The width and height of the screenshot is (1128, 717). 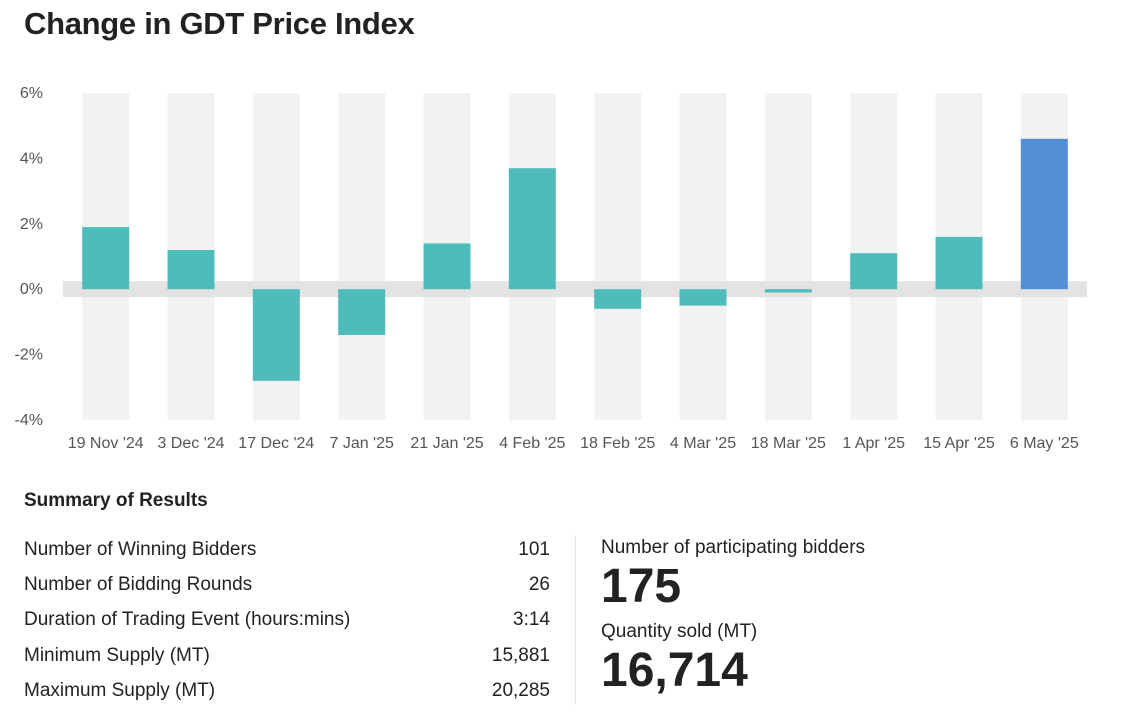 What do you see at coordinates (29, 257) in the screenshot?
I see `y-axis-ticks: 6% 4% 2% 0% -2% -4%` at bounding box center [29, 257].